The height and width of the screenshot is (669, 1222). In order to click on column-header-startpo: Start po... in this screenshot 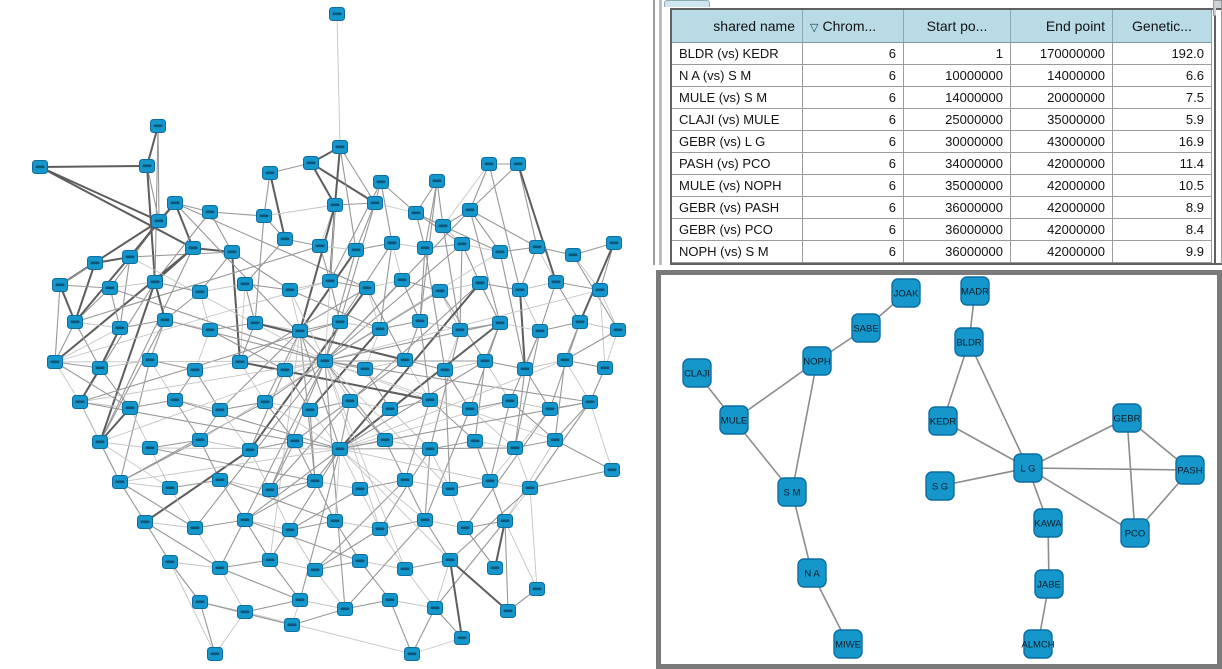, I will do `click(957, 26)`.